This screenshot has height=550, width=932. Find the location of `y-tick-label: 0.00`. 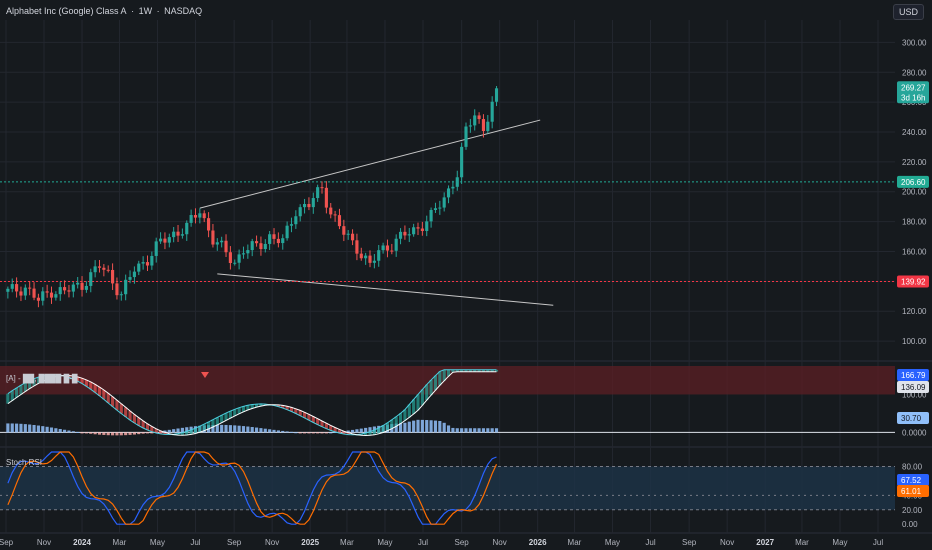

y-tick-label: 0.00 is located at coordinates (910, 524).